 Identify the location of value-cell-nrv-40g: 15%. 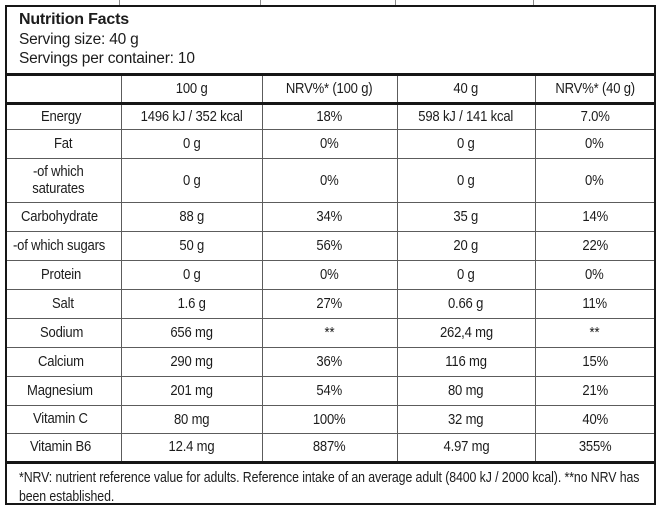
(594, 362).